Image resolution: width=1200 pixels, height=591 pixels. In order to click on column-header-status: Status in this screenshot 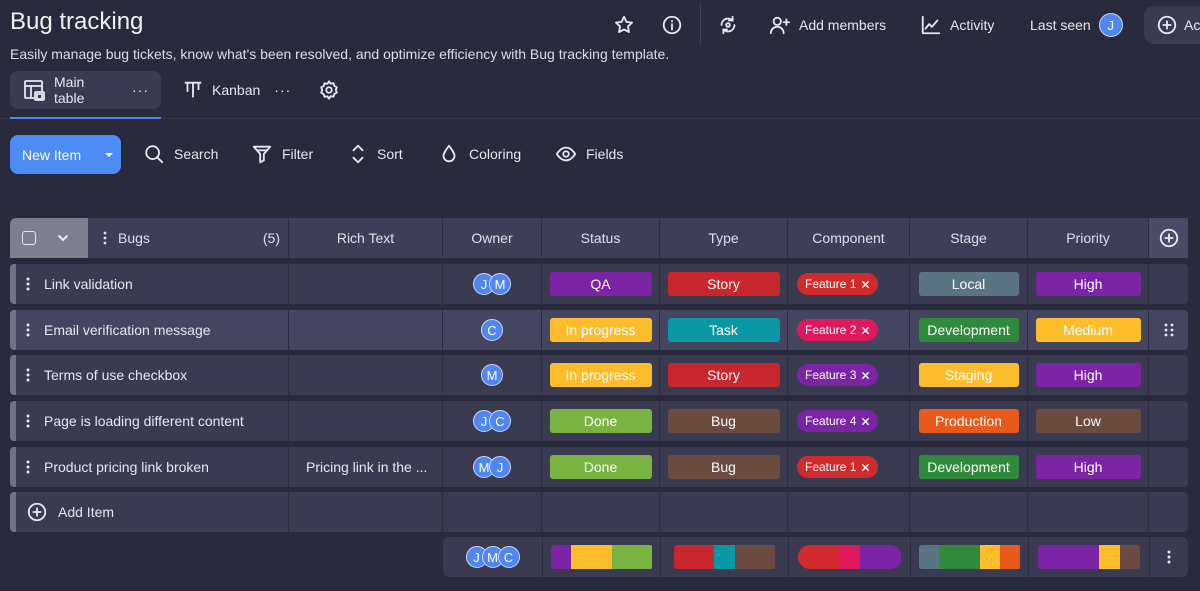, I will do `click(600, 238)`.